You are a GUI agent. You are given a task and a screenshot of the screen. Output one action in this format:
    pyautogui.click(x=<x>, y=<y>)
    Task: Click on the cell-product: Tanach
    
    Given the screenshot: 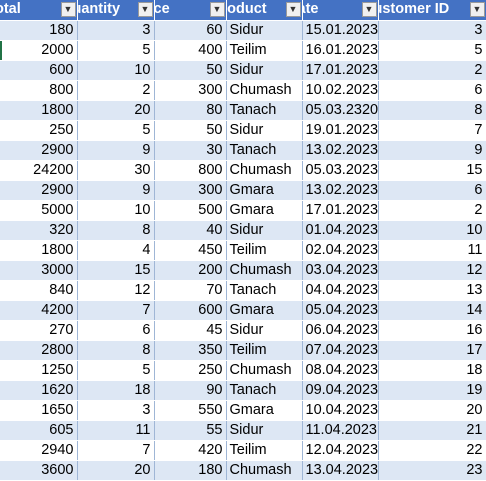 What is the action you would take?
    pyautogui.click(x=264, y=390)
    